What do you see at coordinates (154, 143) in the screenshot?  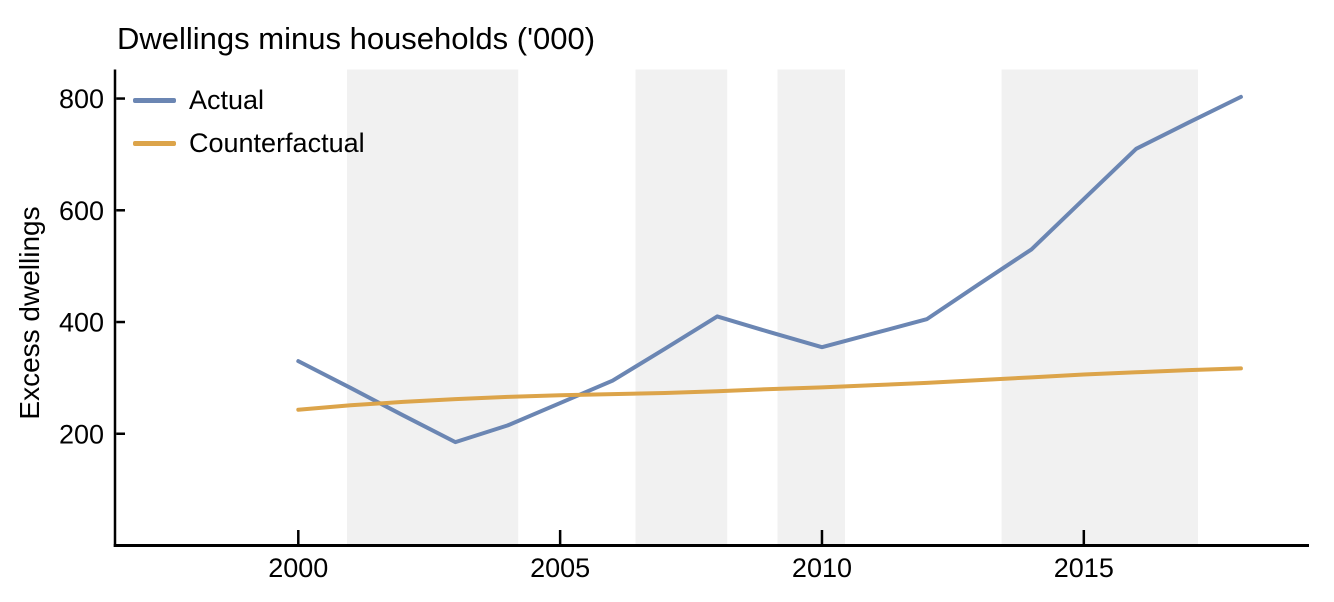 I see `legend-swatch-counterfactual-line` at bounding box center [154, 143].